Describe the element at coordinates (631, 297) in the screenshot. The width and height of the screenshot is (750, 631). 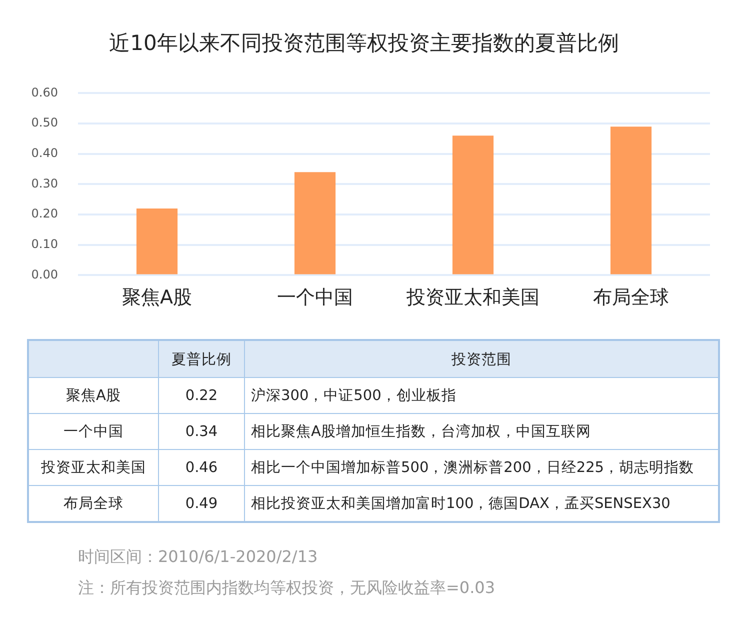
I see `x-tick-label: 布局全球` at that location.